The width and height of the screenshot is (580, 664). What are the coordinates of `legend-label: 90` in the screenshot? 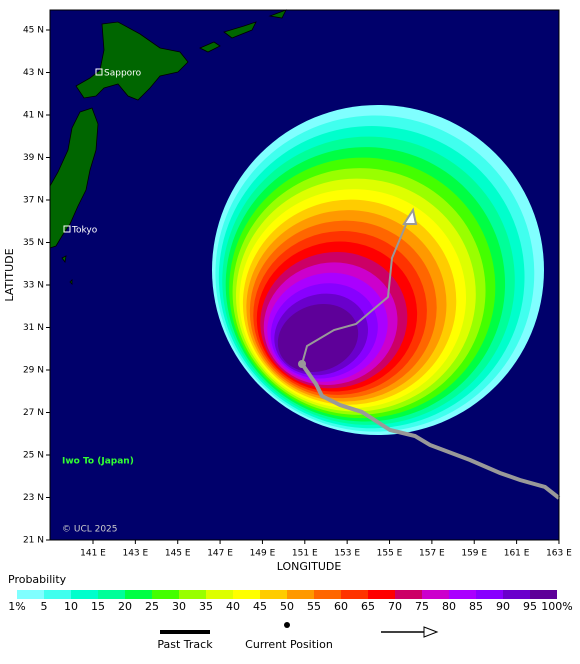 It's located at (503, 606).